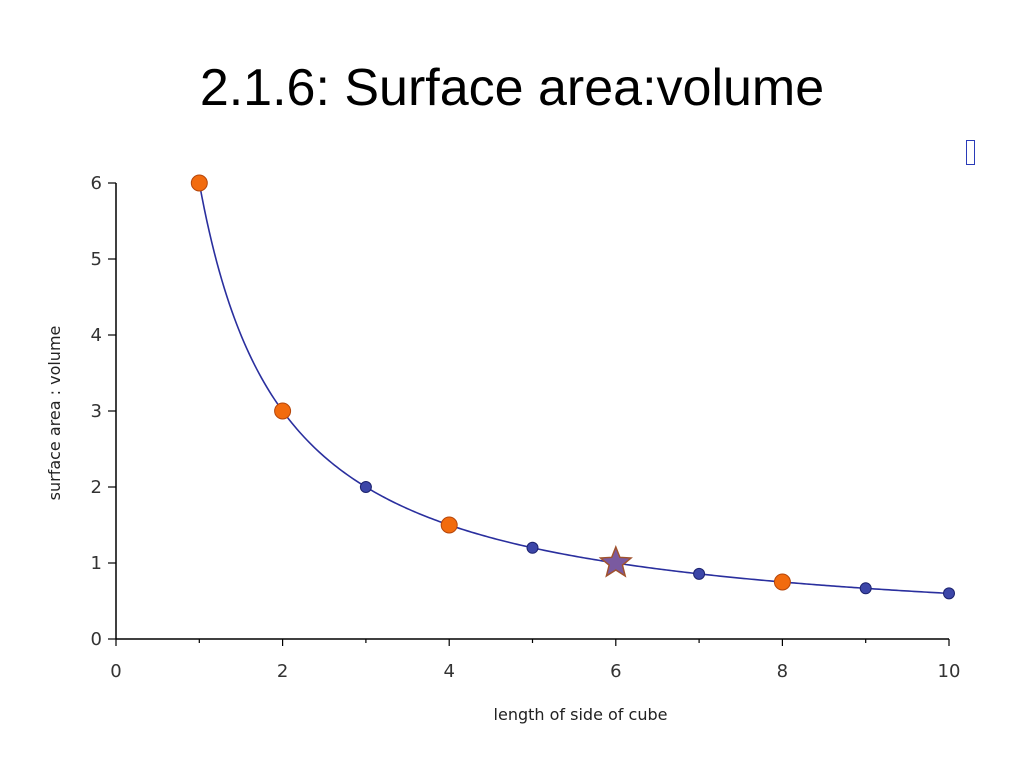  What do you see at coordinates (54, 413) in the screenshot?
I see `y-axis-label: surface area : volume` at bounding box center [54, 413].